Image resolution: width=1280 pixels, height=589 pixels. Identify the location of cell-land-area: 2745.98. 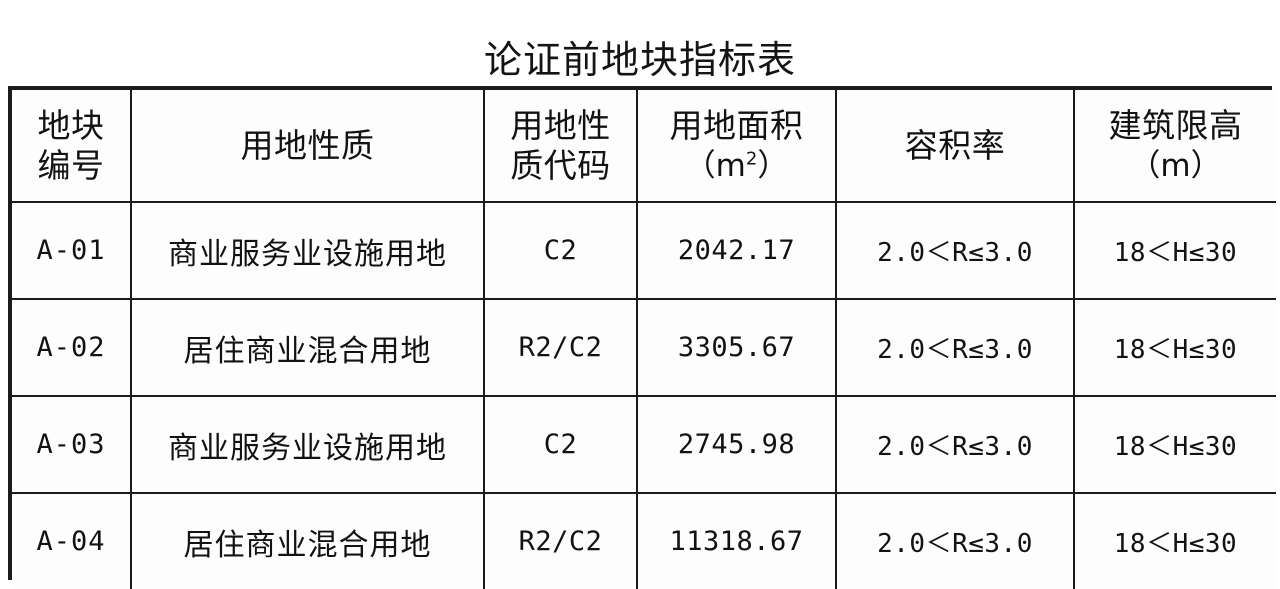
(736, 444).